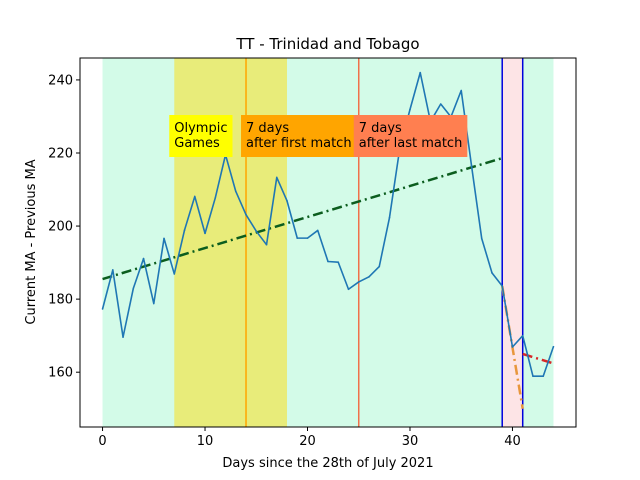  What do you see at coordinates (205, 441) in the screenshot?
I see `x-tick-label: 10` at bounding box center [205, 441].